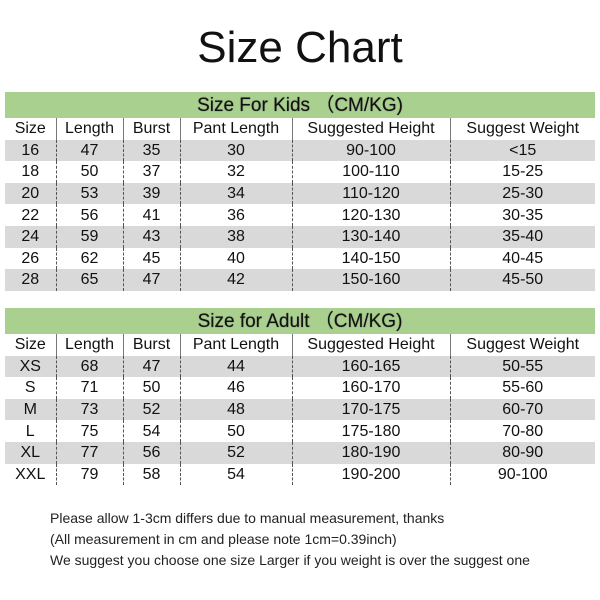  Describe the element at coordinates (370, 452) in the screenshot. I see `table-cell: 180-190` at that location.